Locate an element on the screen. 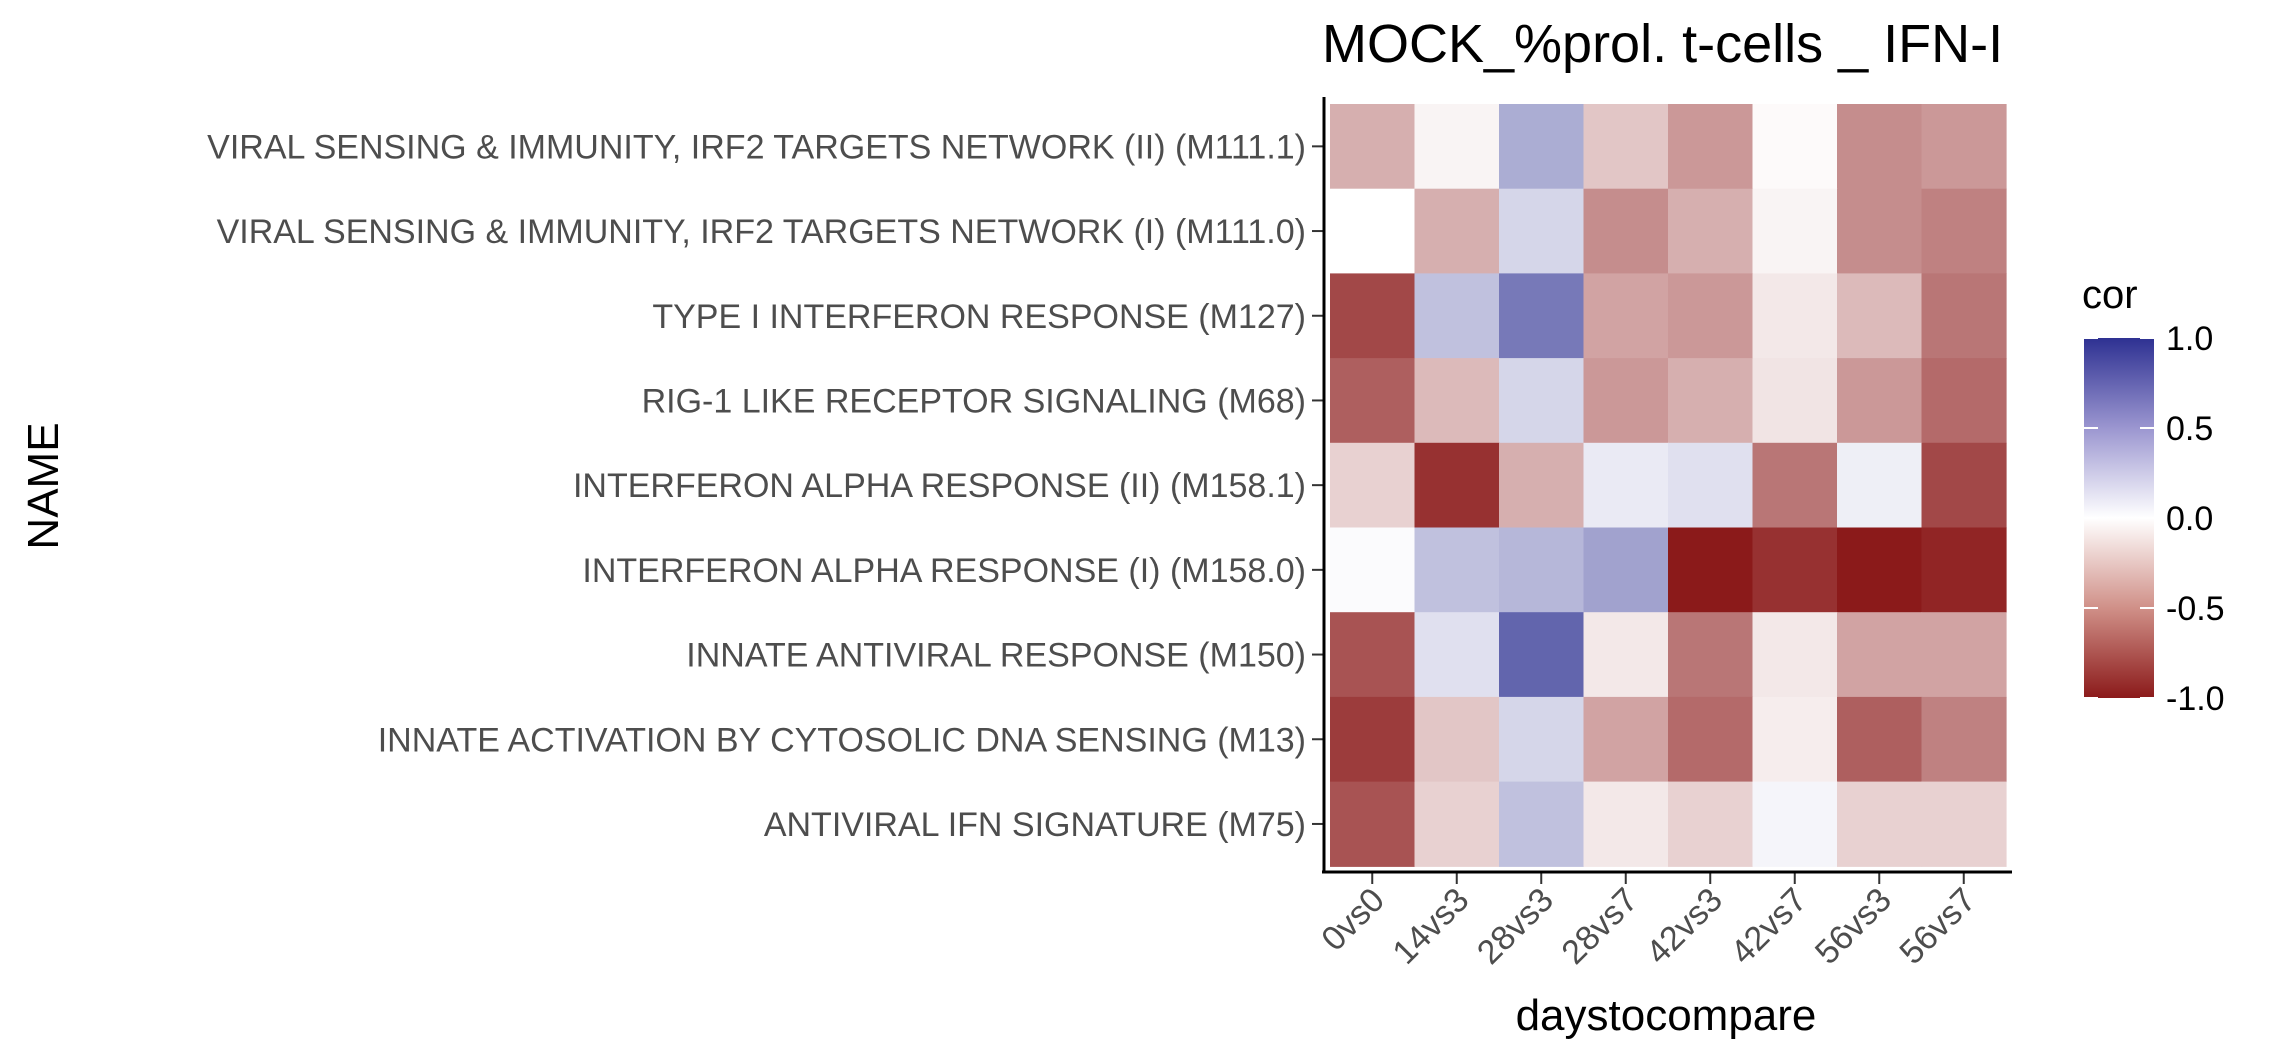  legend-tick-label: -0.5 is located at coordinates (2195, 609).